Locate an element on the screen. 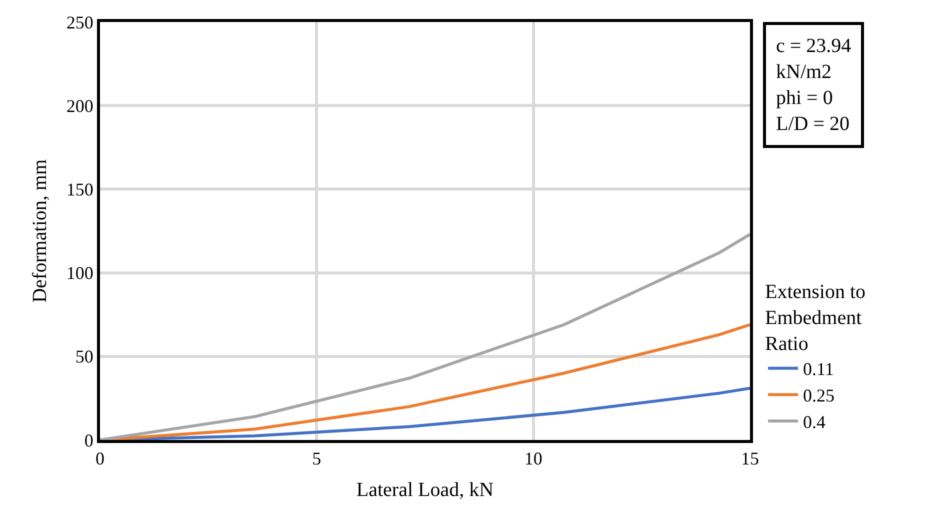 The height and width of the screenshot is (520, 938). legend-label: 0.4 is located at coordinates (814, 422).